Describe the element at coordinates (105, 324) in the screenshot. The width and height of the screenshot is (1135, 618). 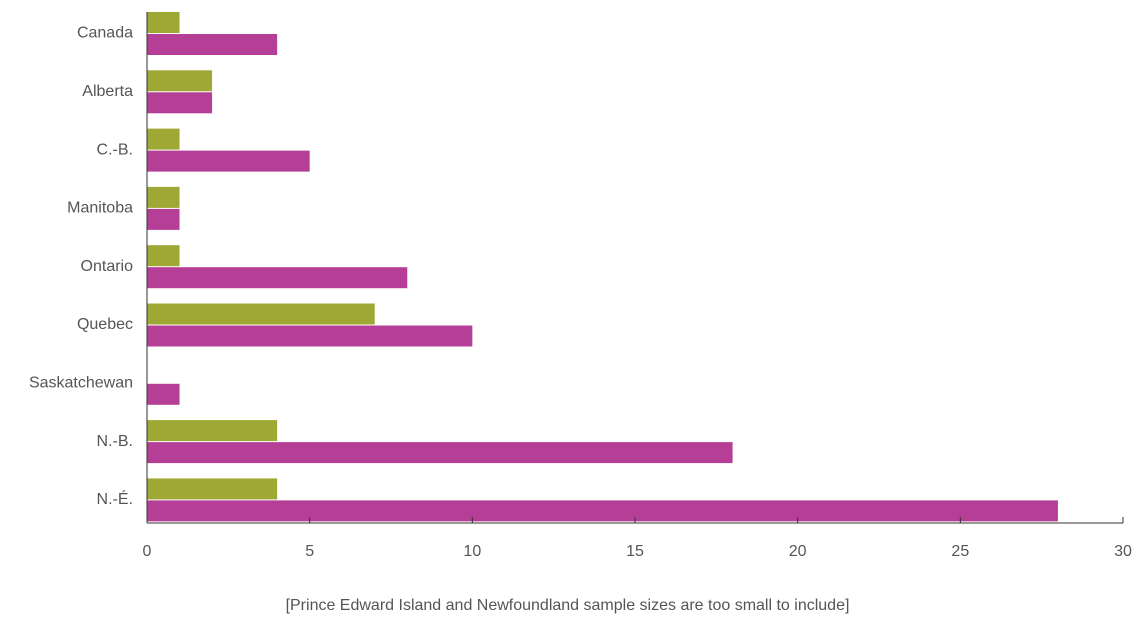
I see `category-label: Quebec` at that location.